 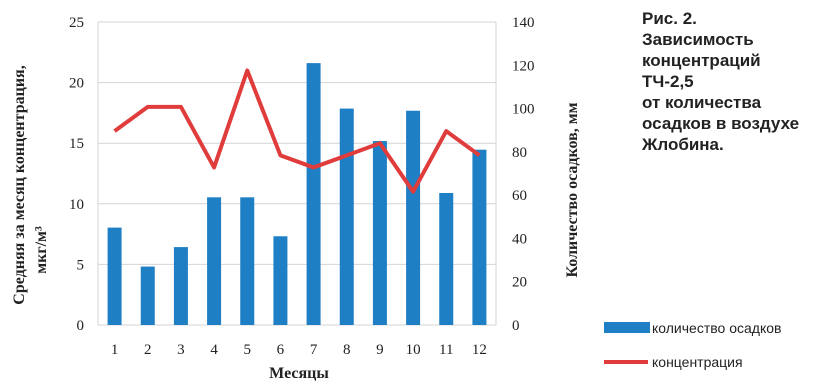 What do you see at coordinates (181, 350) in the screenshot?
I see `x-tick-label: 3` at bounding box center [181, 350].